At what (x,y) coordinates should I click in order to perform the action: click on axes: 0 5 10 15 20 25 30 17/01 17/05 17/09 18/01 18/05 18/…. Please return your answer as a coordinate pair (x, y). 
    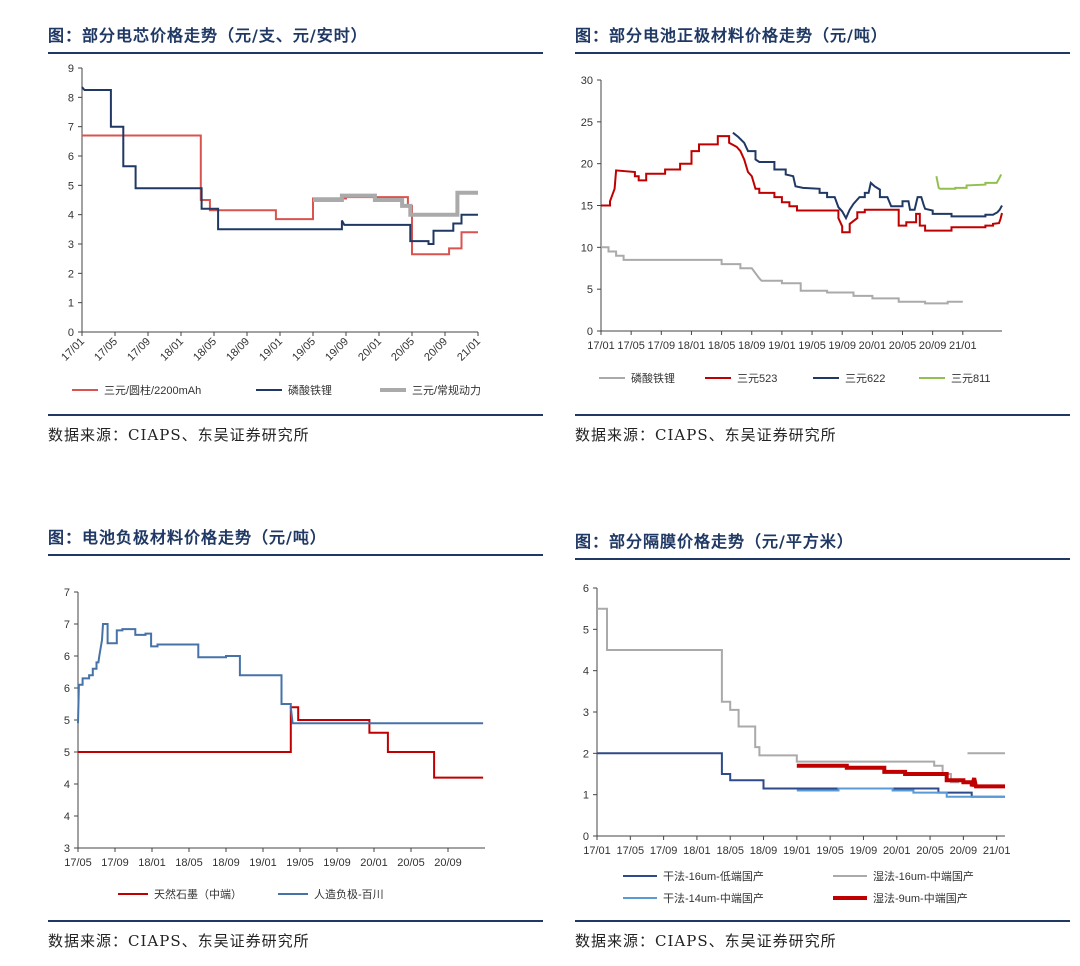
    Looking at the image, I should click on (791, 213).